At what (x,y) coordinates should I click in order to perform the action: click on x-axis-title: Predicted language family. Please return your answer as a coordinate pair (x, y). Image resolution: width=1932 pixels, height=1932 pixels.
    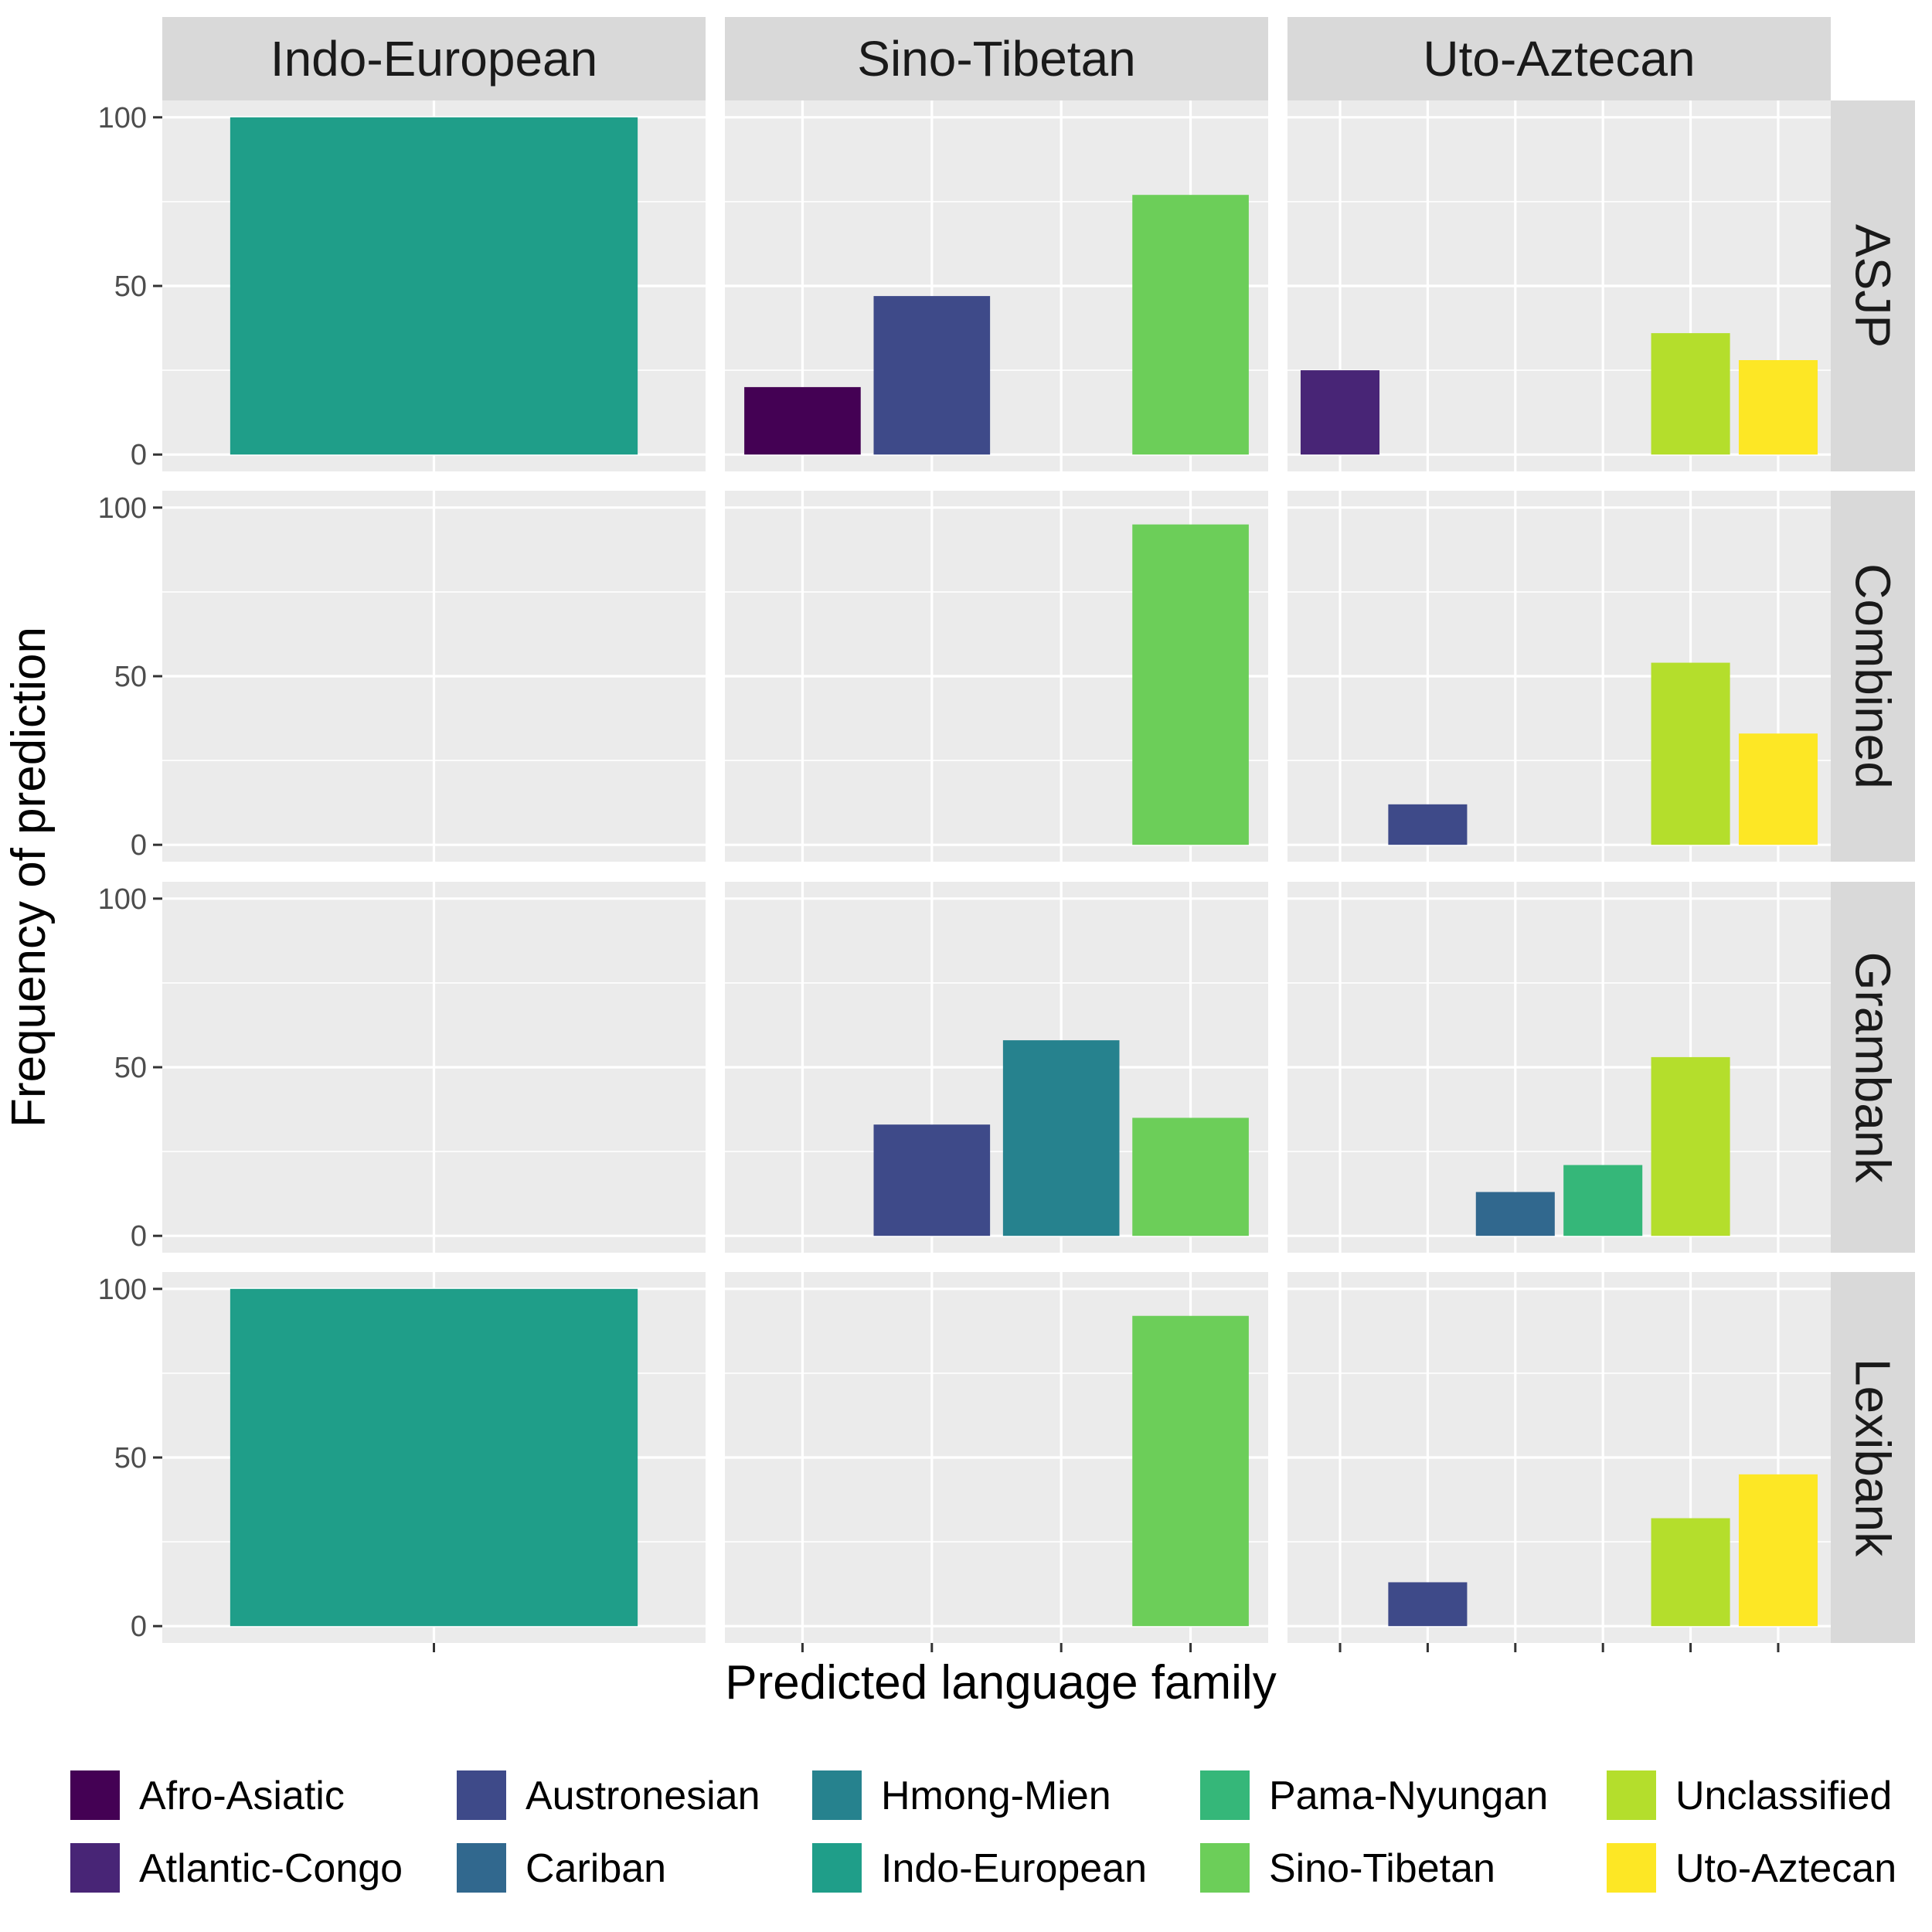
    Looking at the image, I should click on (1000, 1683).